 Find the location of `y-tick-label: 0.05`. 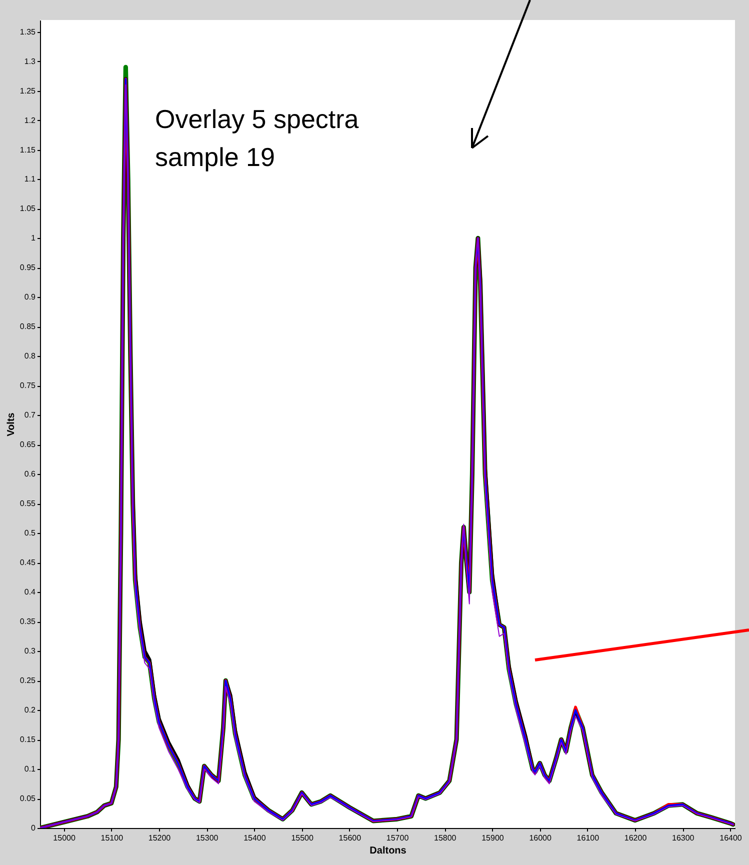

y-tick-label: 0.05 is located at coordinates (28, 799).